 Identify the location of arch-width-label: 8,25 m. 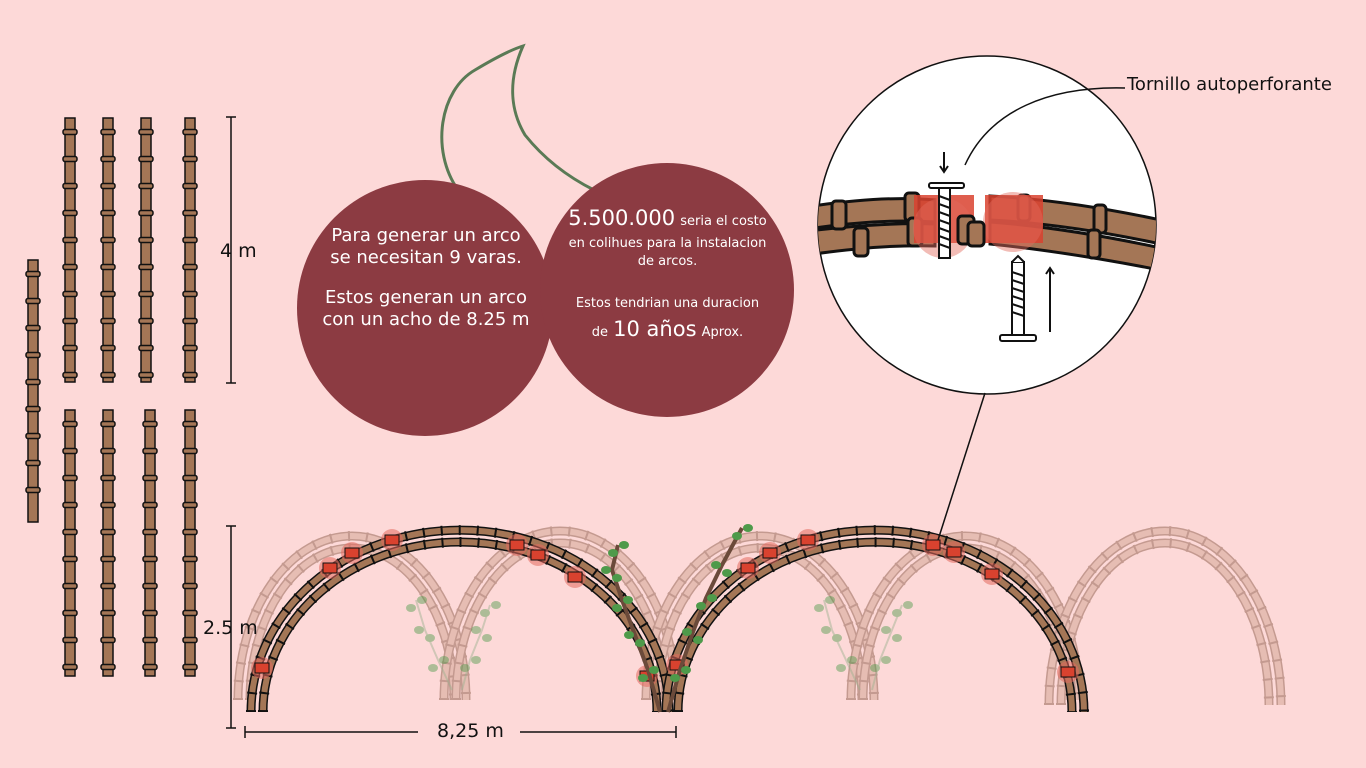
(470, 731).